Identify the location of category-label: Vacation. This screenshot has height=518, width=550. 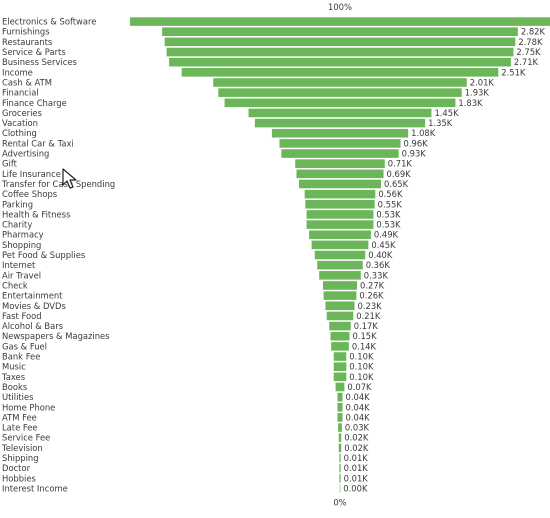
(20, 123).